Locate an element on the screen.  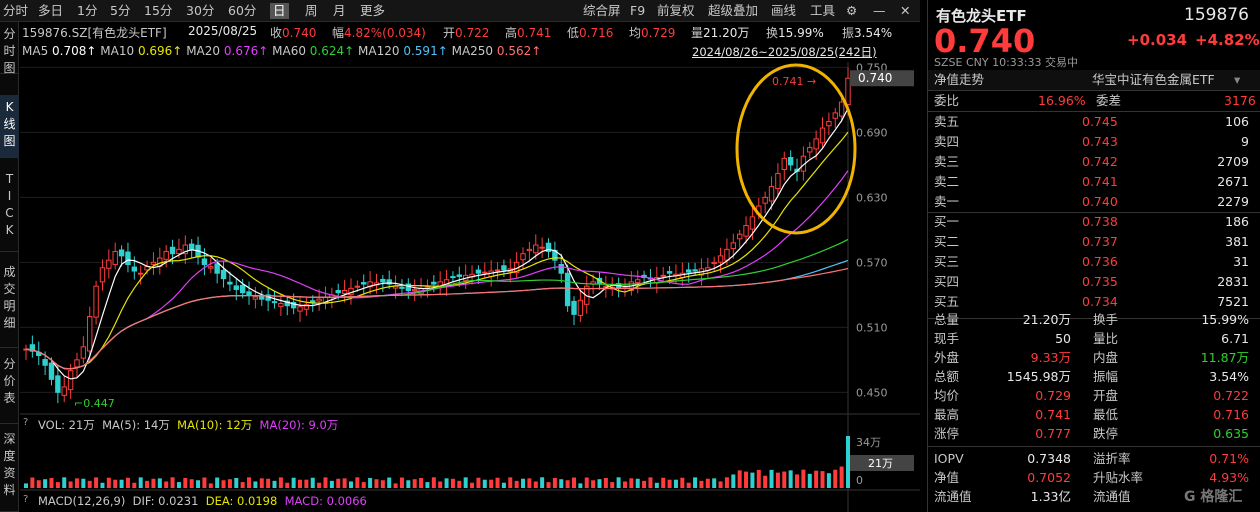
tab-6: 60分 is located at coordinates (242, 10).